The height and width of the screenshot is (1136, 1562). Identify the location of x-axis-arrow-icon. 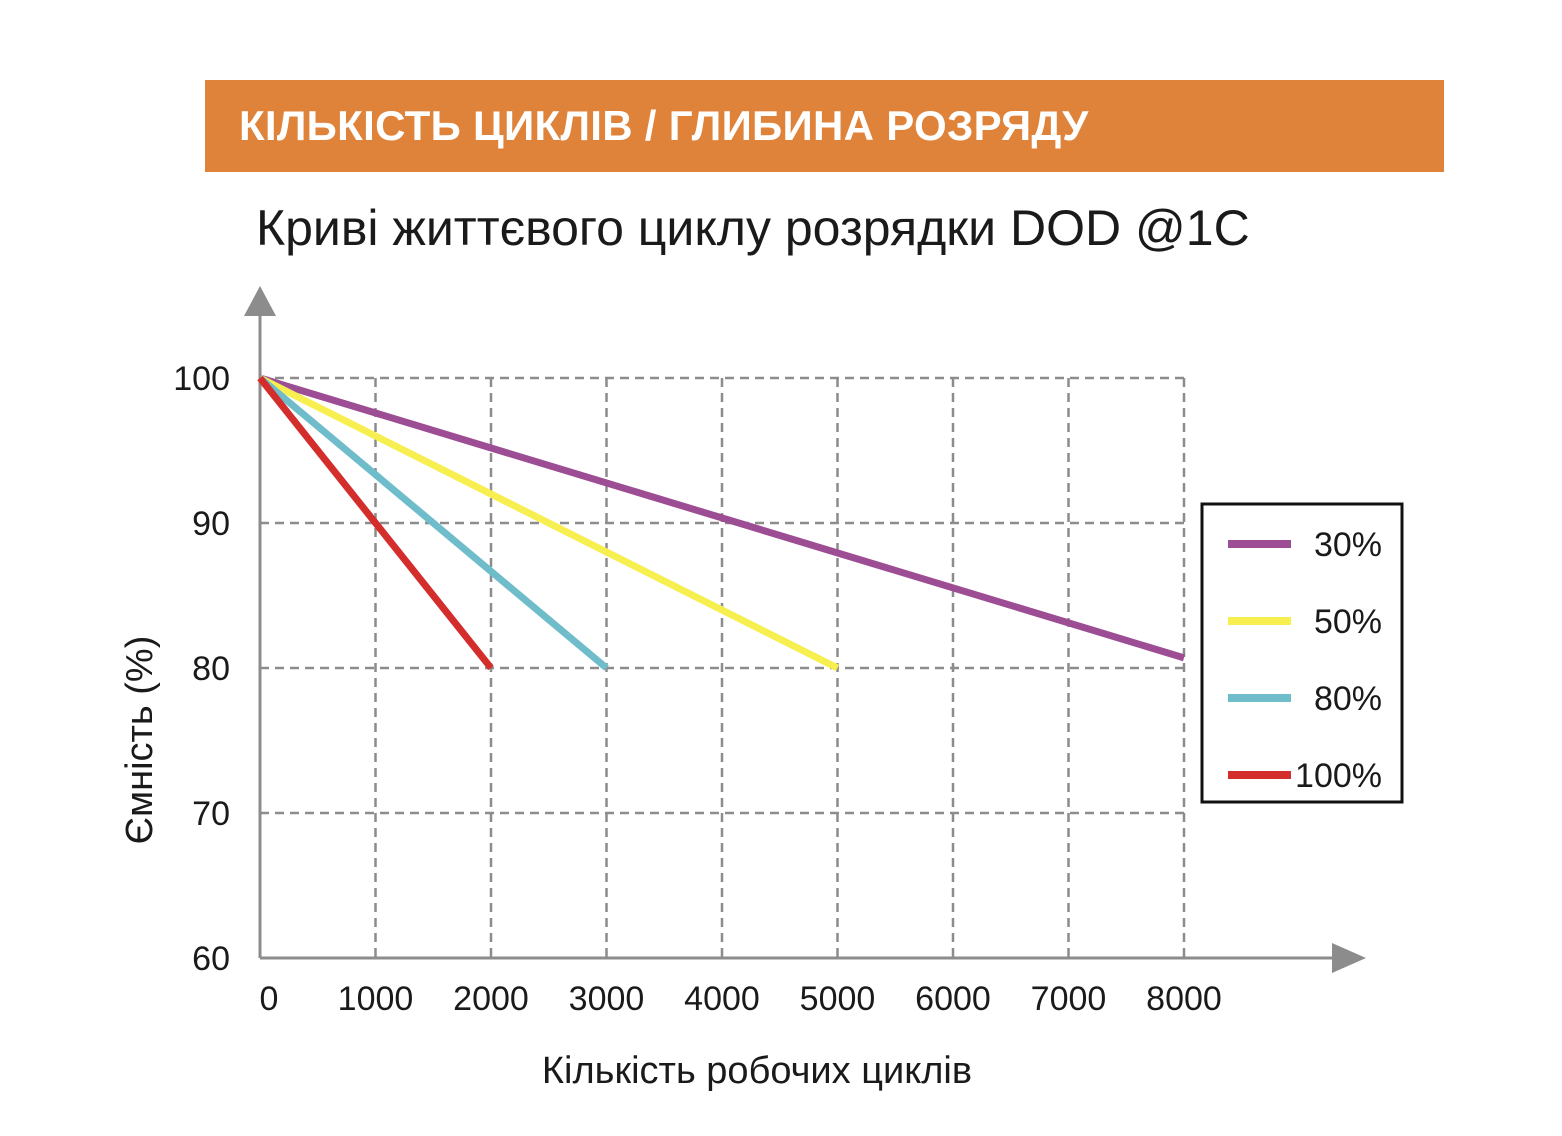
(1349, 958).